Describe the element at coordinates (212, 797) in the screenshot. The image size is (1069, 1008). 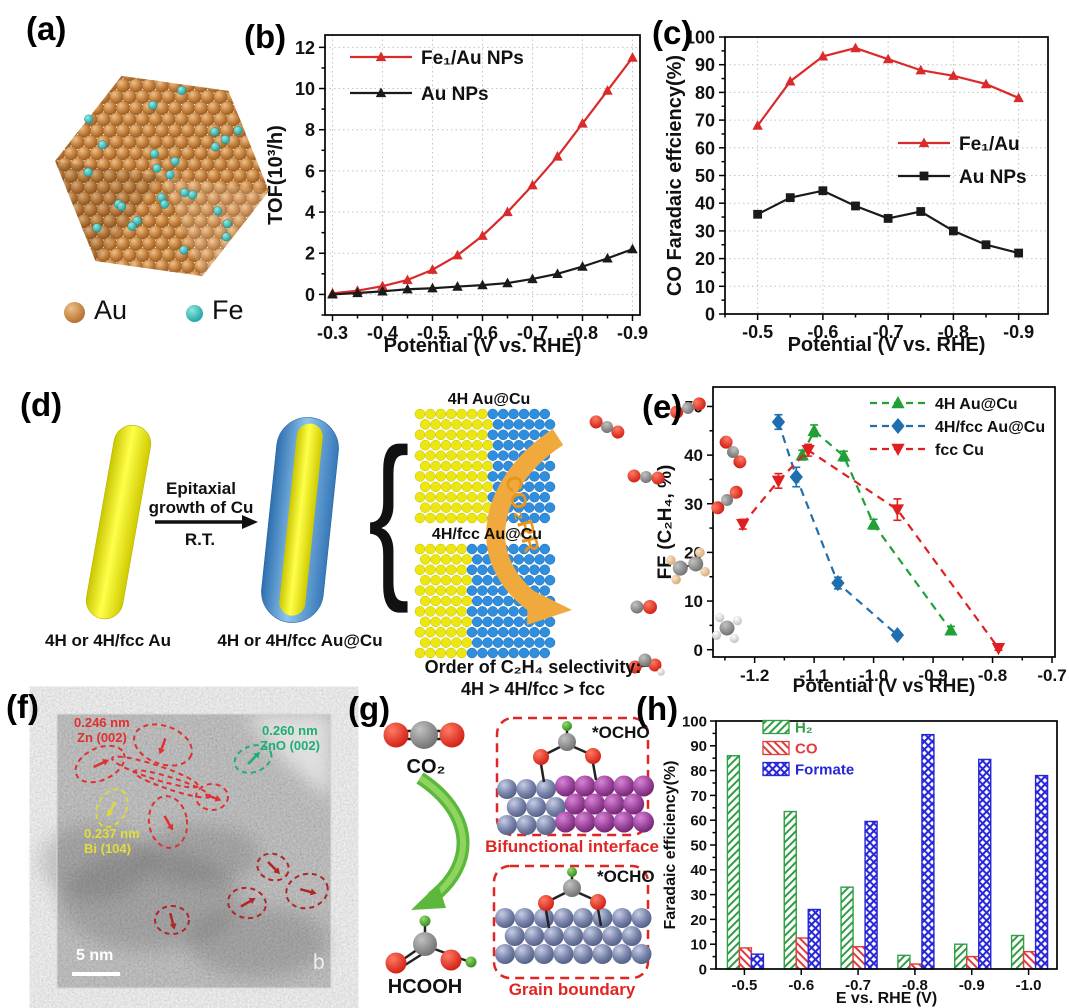
I see `lattice-region-ellipse` at that location.